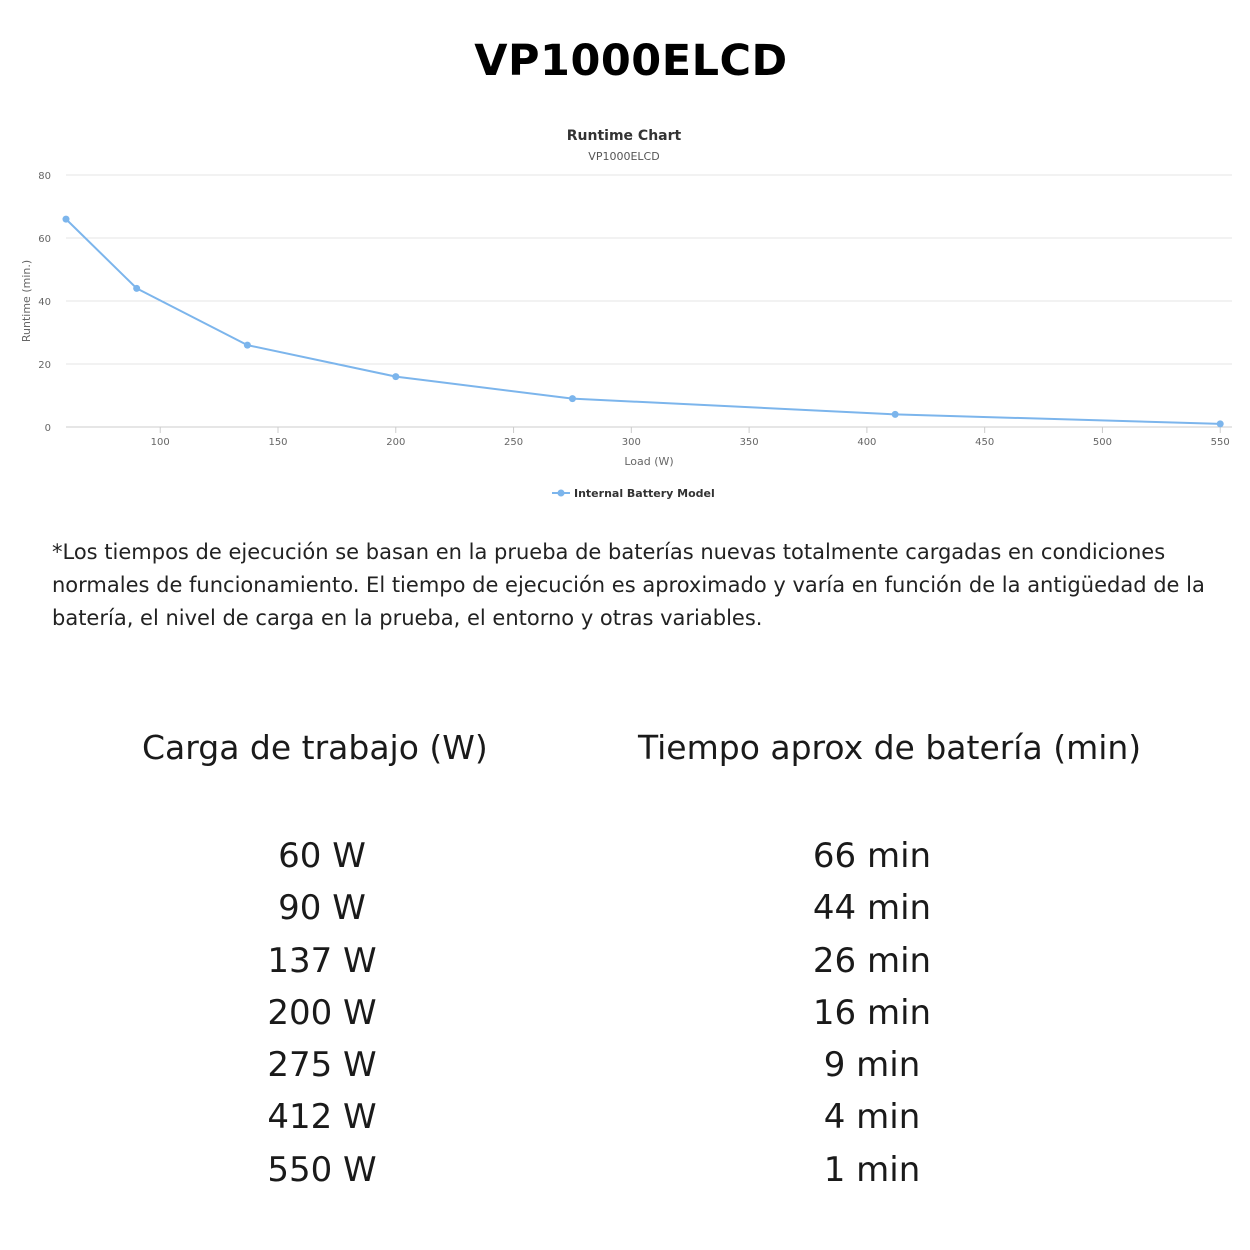 The width and height of the screenshot is (1250, 1250). What do you see at coordinates (631, 442) in the screenshot?
I see `x-tick-label: 300` at bounding box center [631, 442].